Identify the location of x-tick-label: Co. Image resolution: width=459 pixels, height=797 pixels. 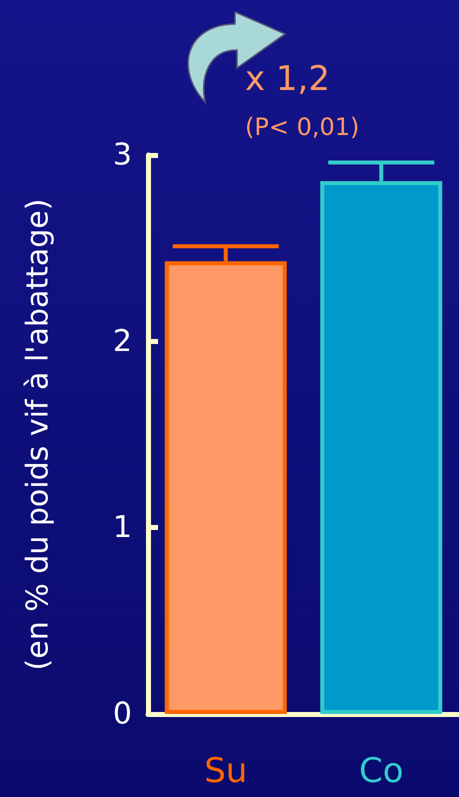
(381, 771).